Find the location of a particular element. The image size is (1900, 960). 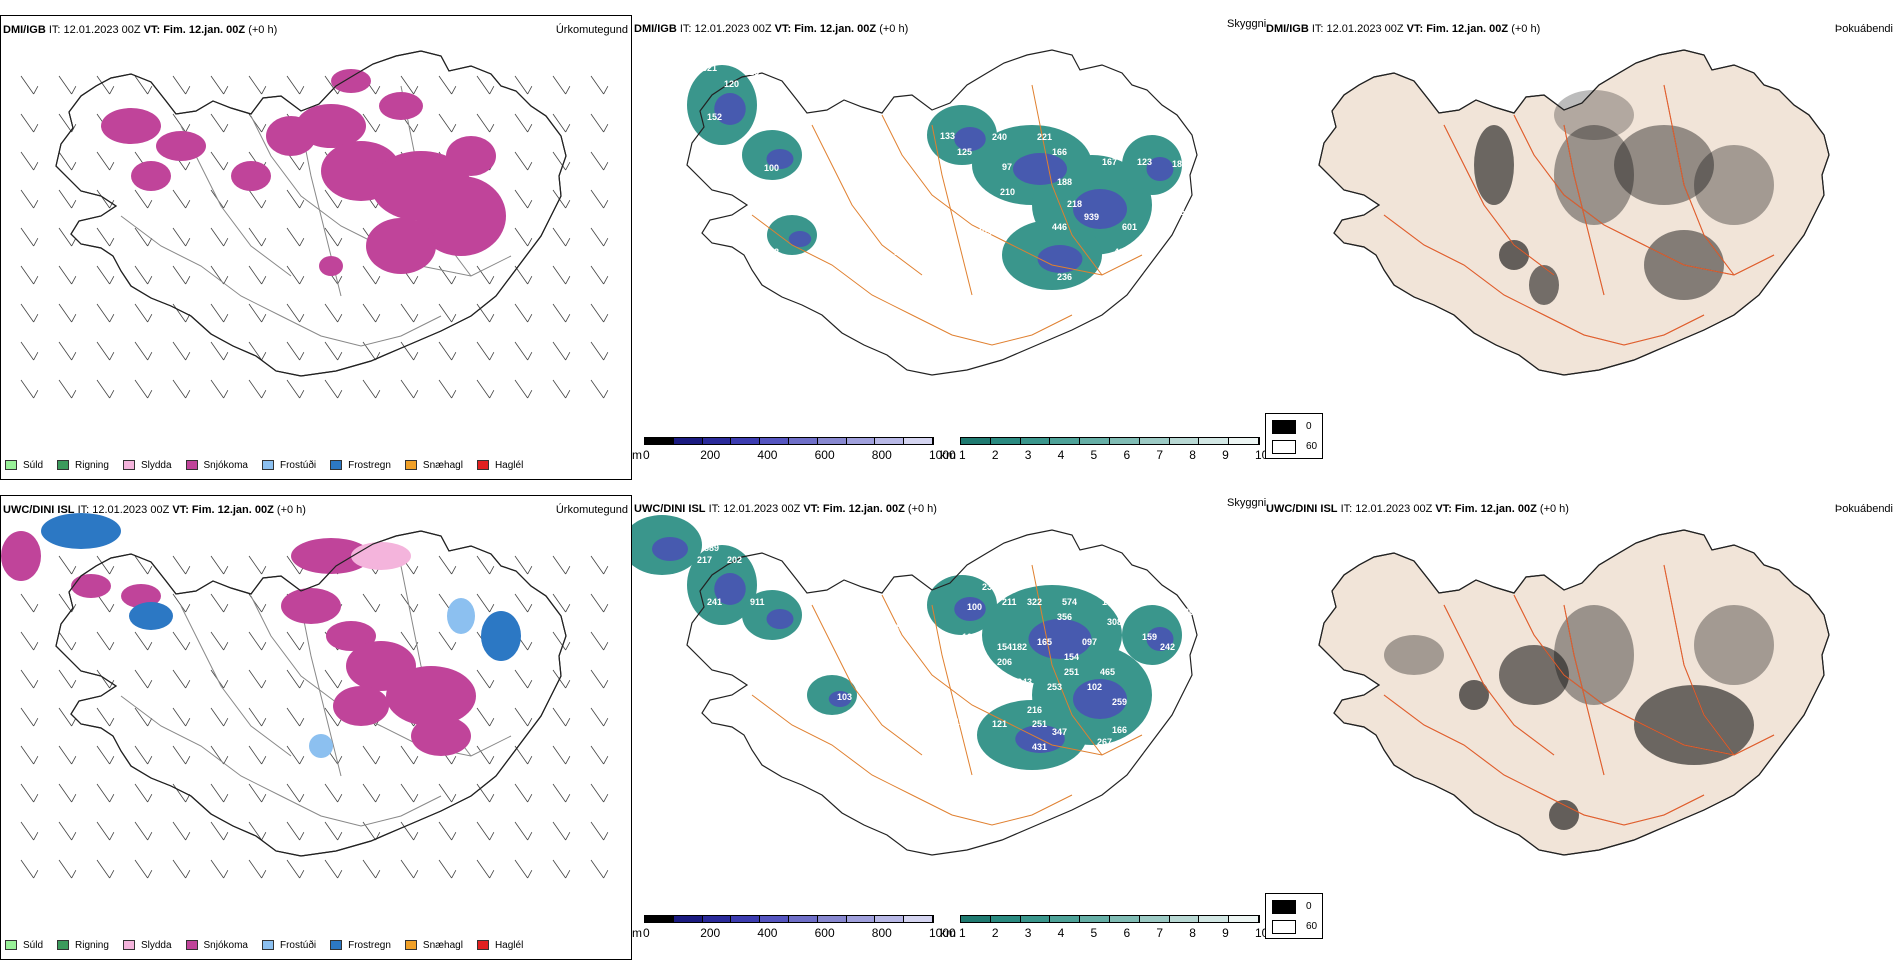

visibility-value-label: 322 is located at coordinates (734, 628).